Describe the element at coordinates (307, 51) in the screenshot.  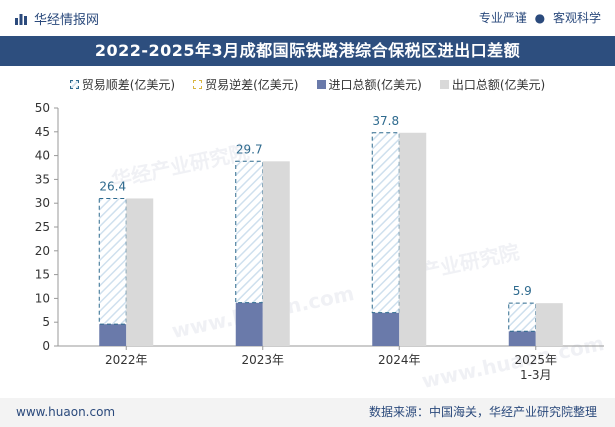
I see `chart-title: 2022-2025年3月成都国际铁路港综合保税区进出口差额` at that location.